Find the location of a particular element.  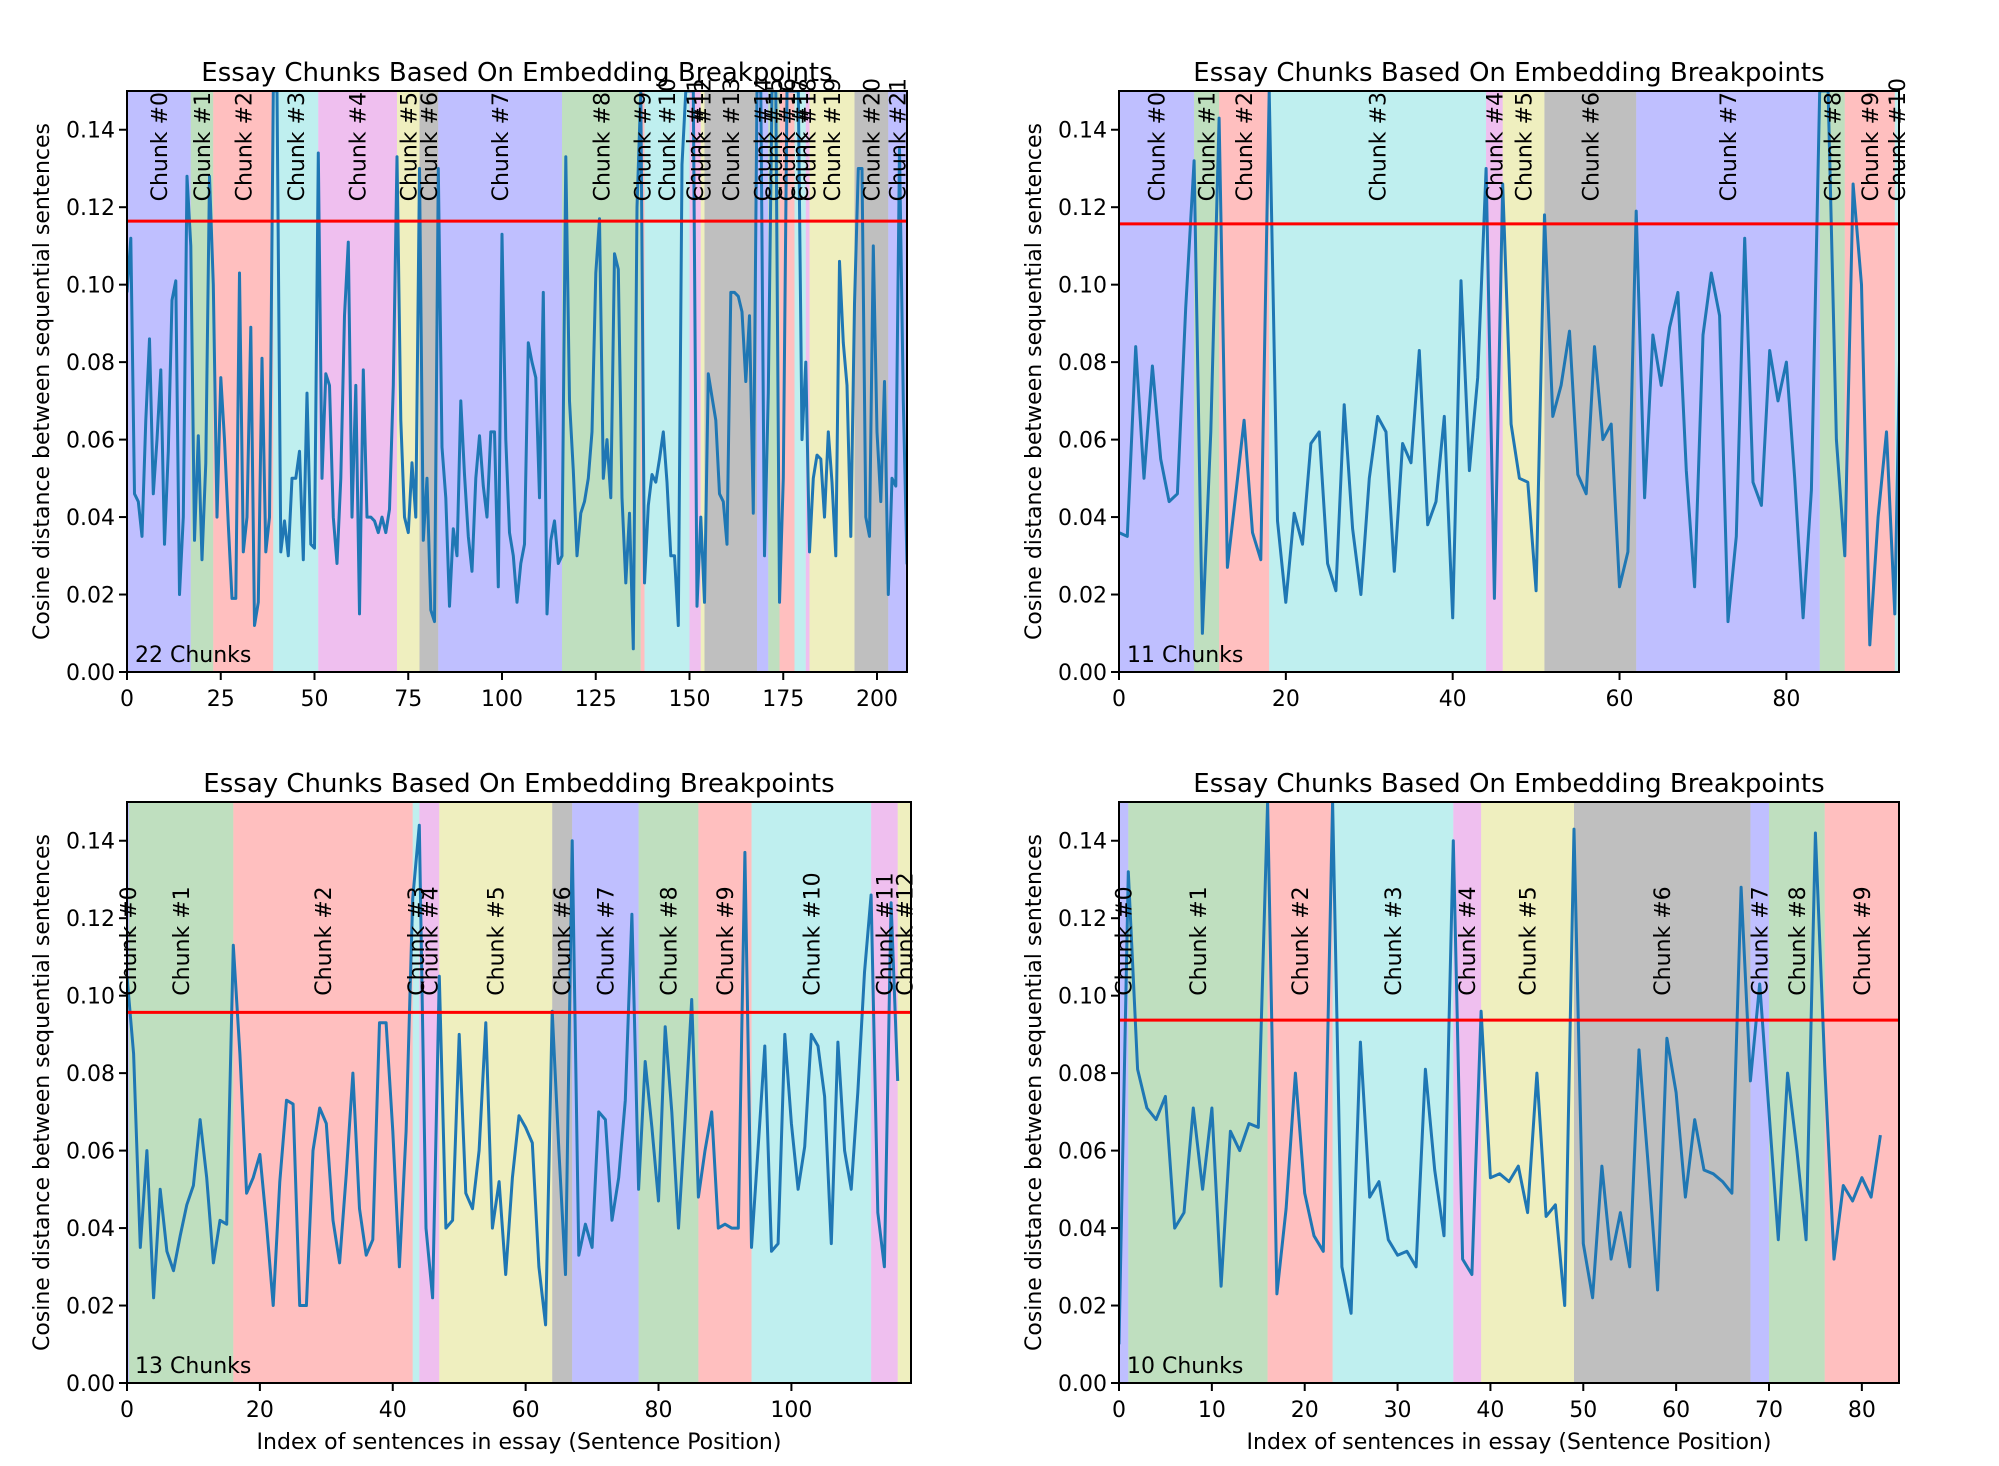

chunk-label: Chunk #12 is located at coordinates (704, 139).